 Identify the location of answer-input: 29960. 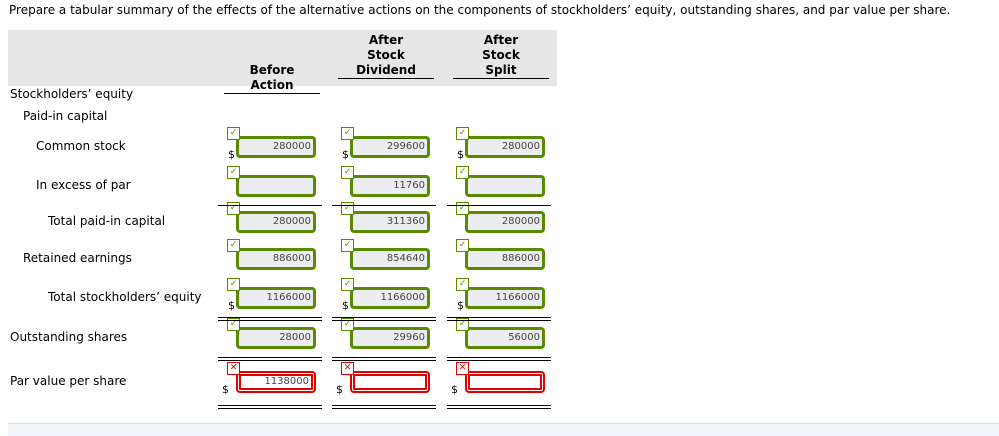
(390, 338).